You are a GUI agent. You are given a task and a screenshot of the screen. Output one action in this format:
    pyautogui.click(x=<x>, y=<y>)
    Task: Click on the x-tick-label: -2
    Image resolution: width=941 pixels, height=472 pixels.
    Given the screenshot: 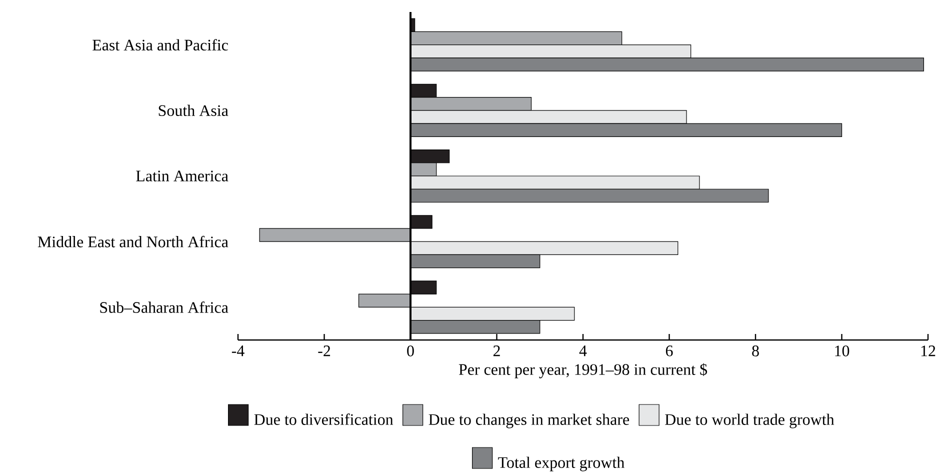 What is the action you would take?
    pyautogui.click(x=324, y=351)
    